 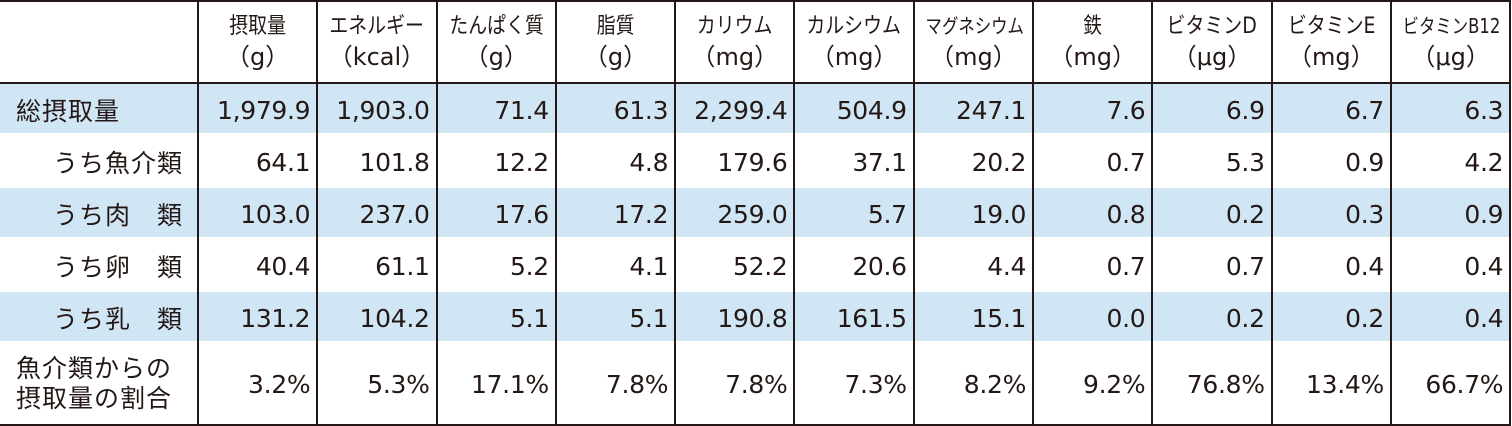 I want to click on table-cell: 0.4, so click(x=1331, y=266).